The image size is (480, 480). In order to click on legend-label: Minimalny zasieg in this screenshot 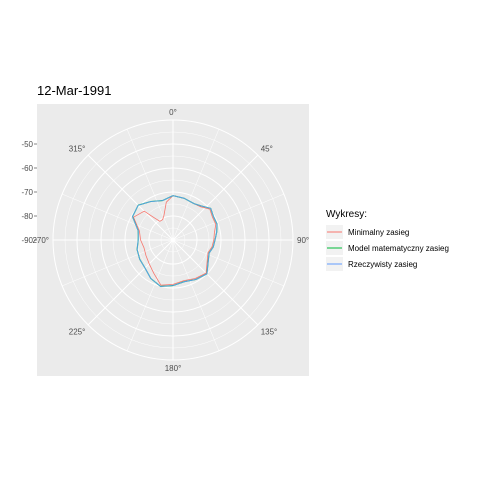, I will do `click(378, 232)`.